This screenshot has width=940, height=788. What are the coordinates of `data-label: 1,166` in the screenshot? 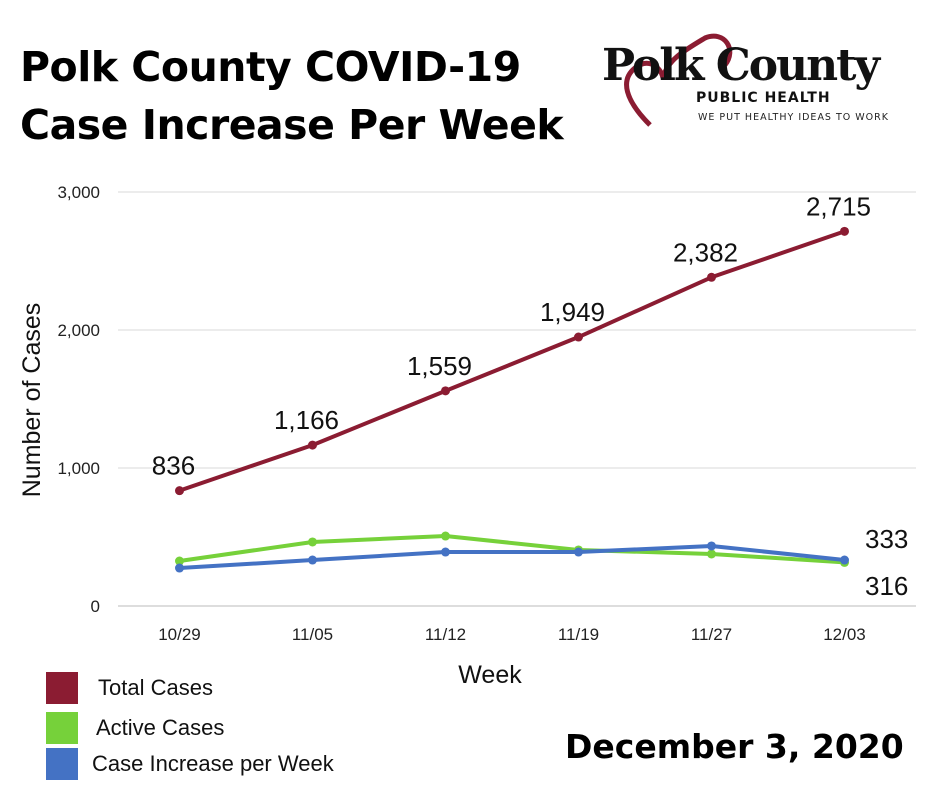 It's located at (306, 420).